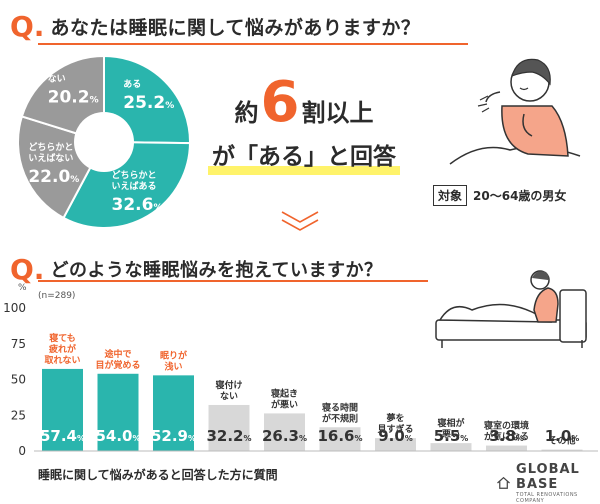 This screenshot has height=504, width=600. Describe the element at coordinates (62, 360) in the screenshot. I see `bar-category-label: 取れない` at that location.